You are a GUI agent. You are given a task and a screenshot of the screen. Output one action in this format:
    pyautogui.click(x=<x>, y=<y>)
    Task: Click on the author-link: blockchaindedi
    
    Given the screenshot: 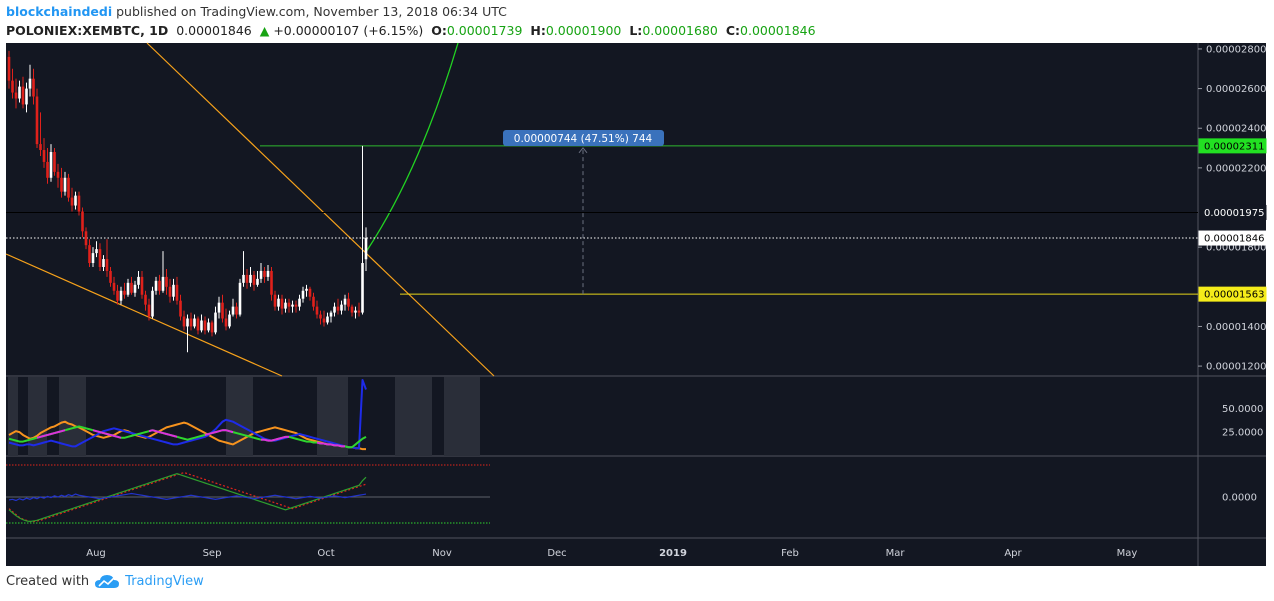 What is the action you would take?
    pyautogui.click(x=59, y=11)
    